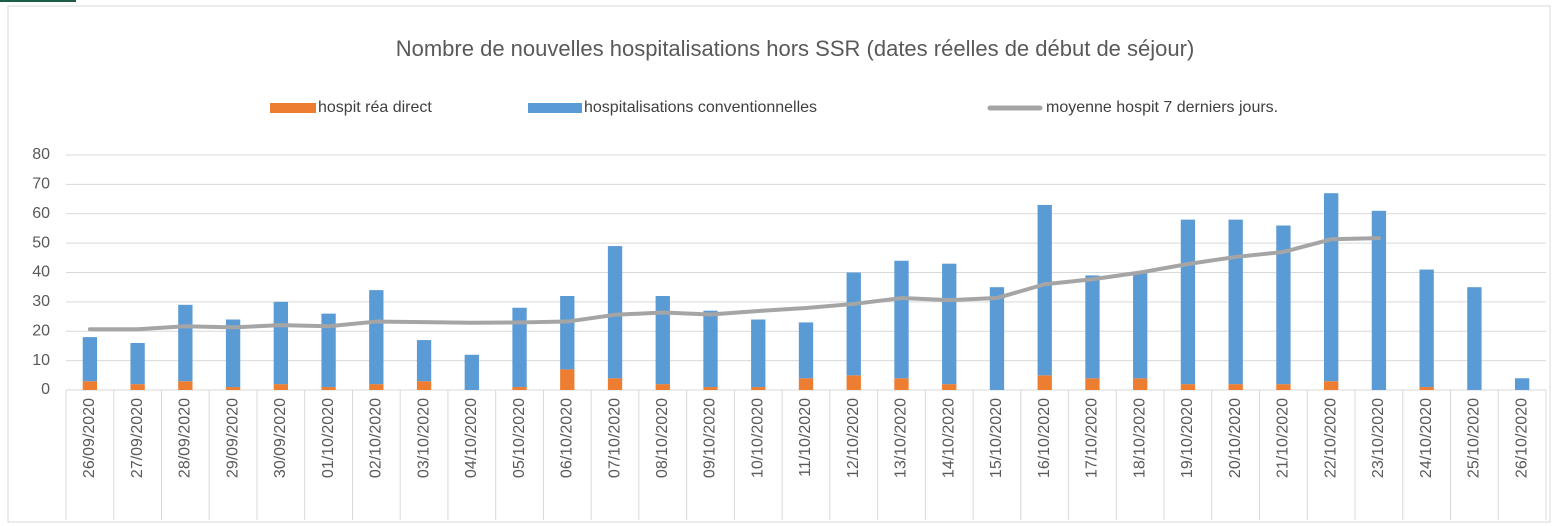 Image resolution: width=1556 pixels, height=526 pixels. I want to click on y-tick-label: 40, so click(41, 272).